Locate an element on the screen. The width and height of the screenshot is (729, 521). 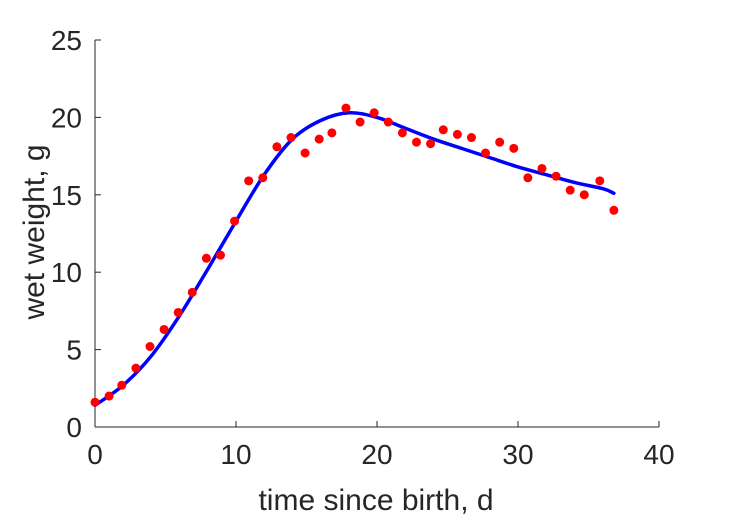
y-tick-label: 0 is located at coordinates (74, 427).